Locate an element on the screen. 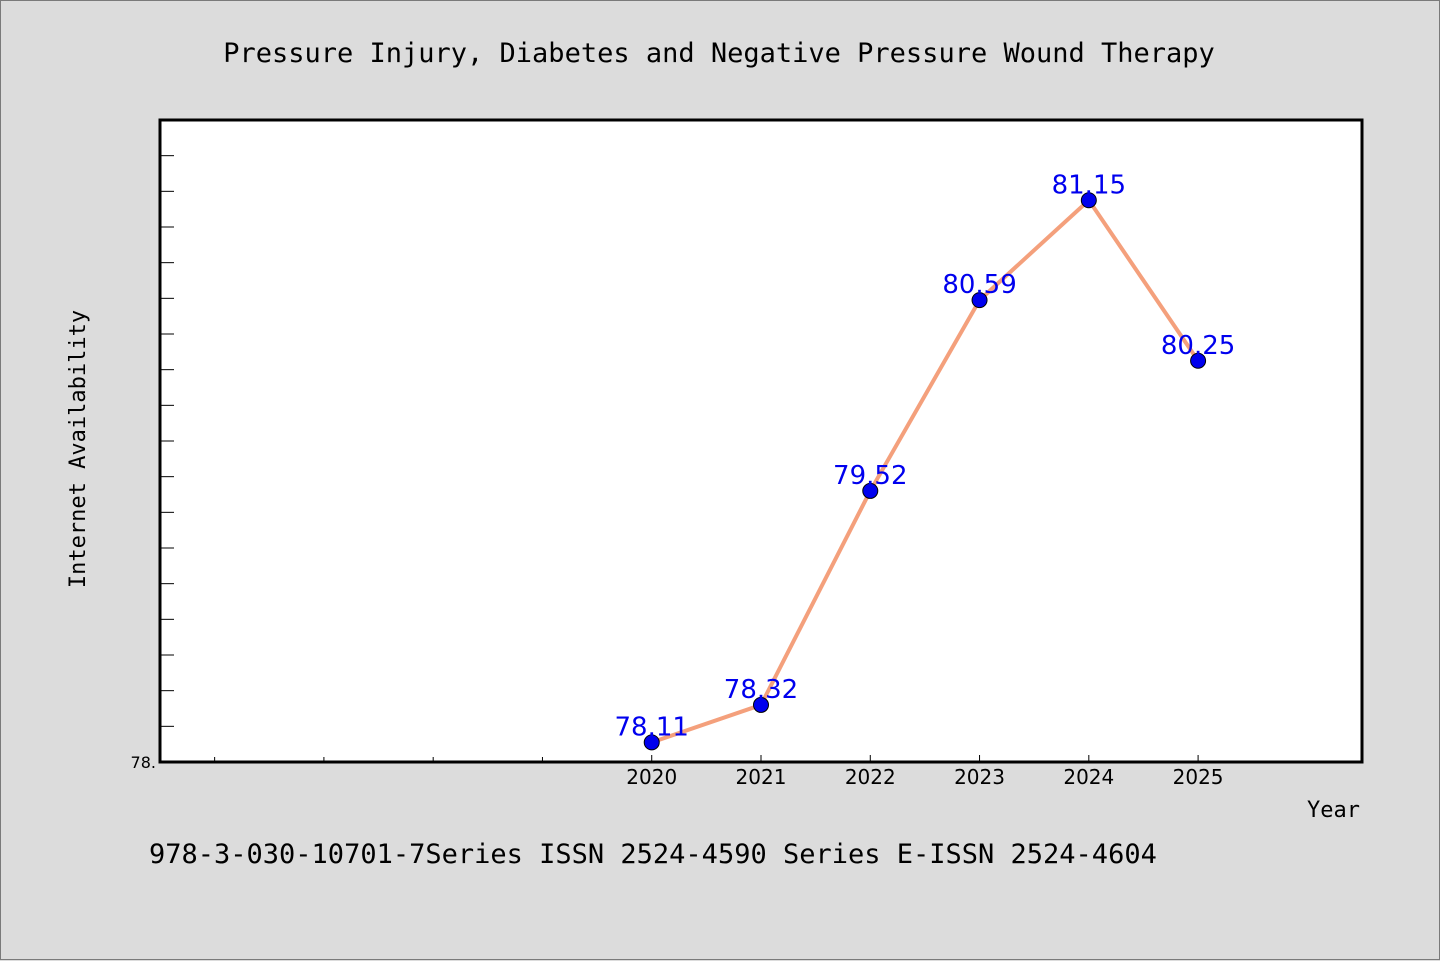 The width and height of the screenshot is (1440, 961). y-axis-label: Internet Availability is located at coordinates (78, 449).